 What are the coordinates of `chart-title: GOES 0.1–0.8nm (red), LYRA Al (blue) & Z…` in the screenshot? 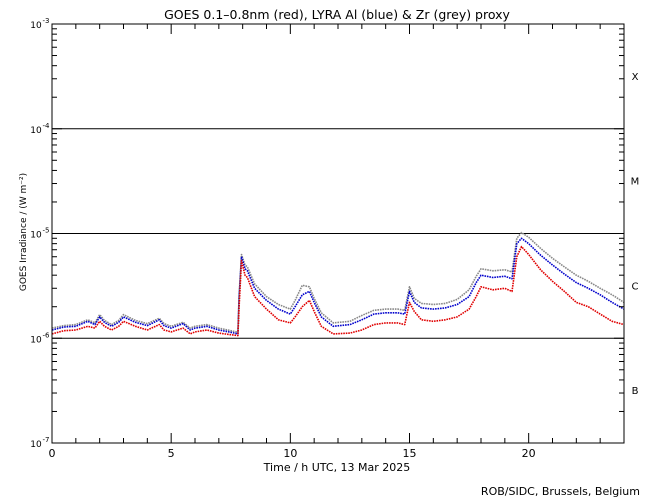 It's located at (337, 14).